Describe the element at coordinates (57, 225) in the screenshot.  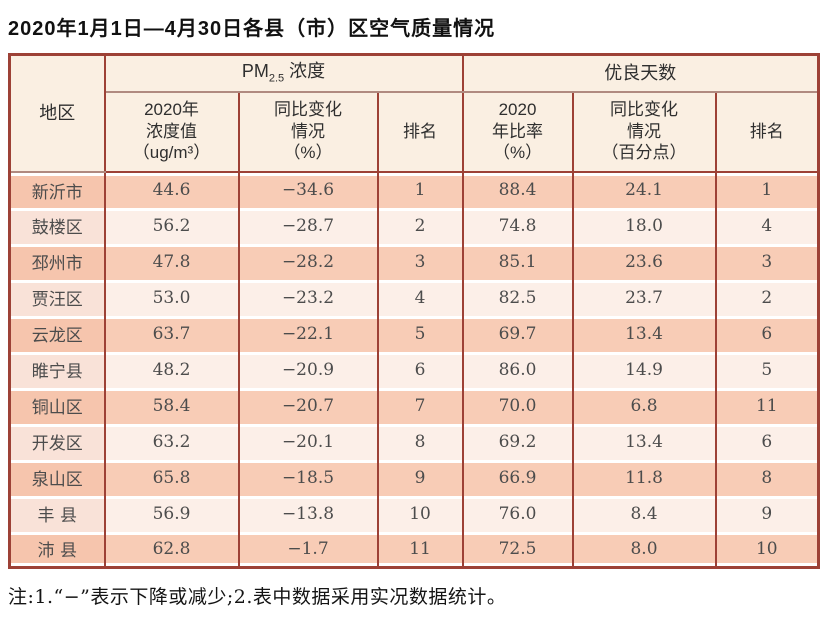
I see `region-cell: 鼓楼区` at that location.